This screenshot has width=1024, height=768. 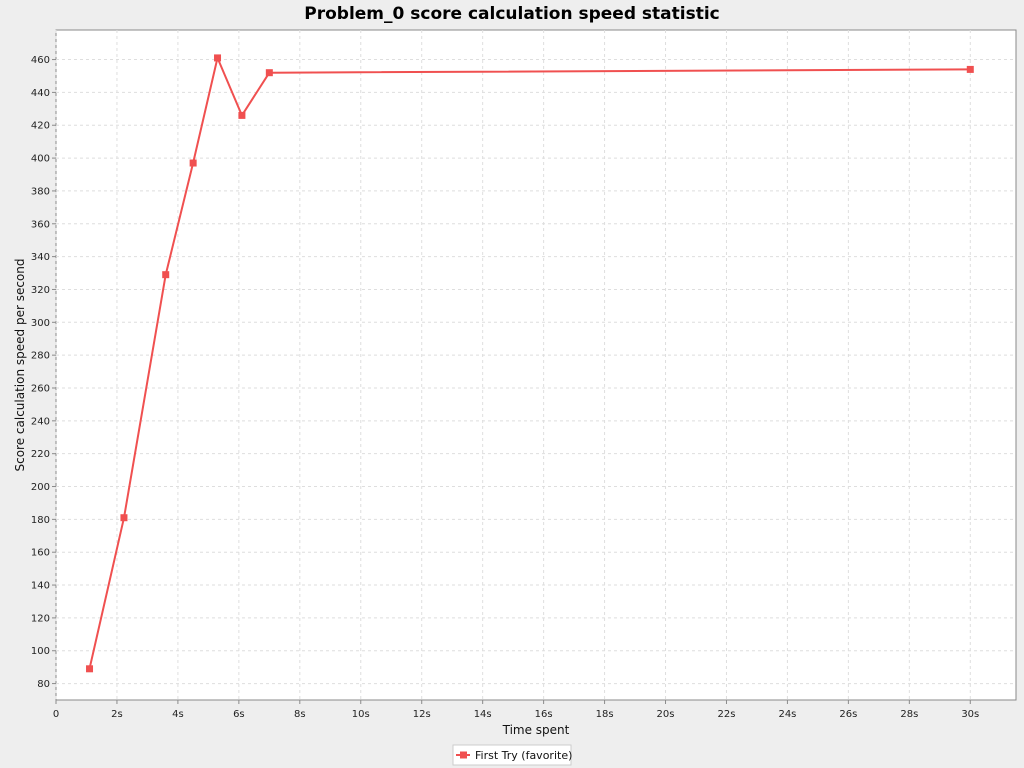 I want to click on y-tick-label: 300, so click(x=40, y=323).